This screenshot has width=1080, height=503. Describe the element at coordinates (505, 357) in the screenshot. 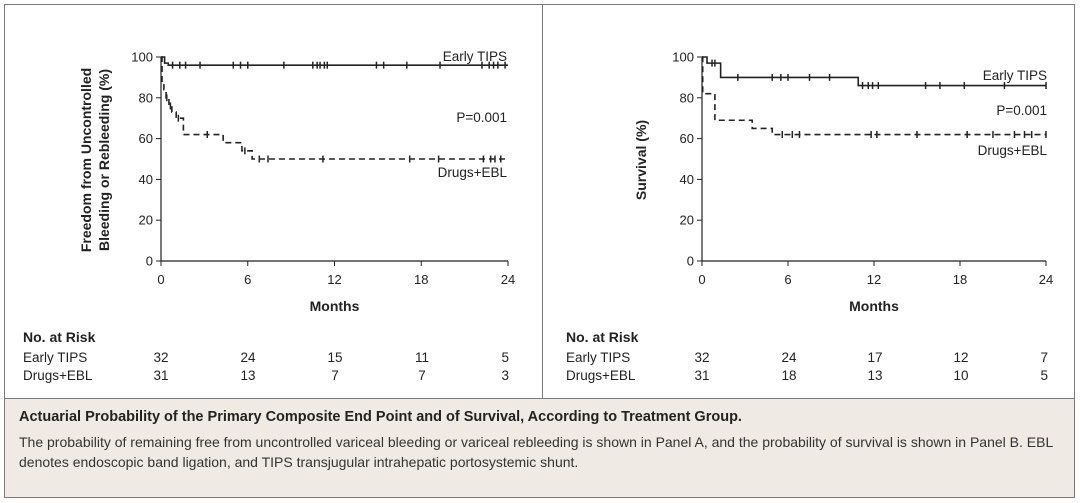

I see `chart-a-risk-value: 5` at that location.